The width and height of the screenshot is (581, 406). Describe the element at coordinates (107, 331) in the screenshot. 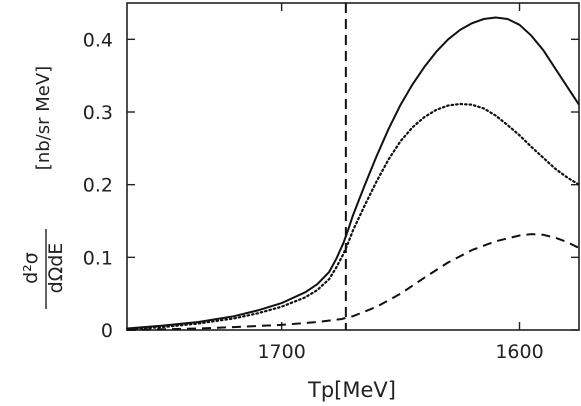

I see `y-tick-label: 0` at that location.